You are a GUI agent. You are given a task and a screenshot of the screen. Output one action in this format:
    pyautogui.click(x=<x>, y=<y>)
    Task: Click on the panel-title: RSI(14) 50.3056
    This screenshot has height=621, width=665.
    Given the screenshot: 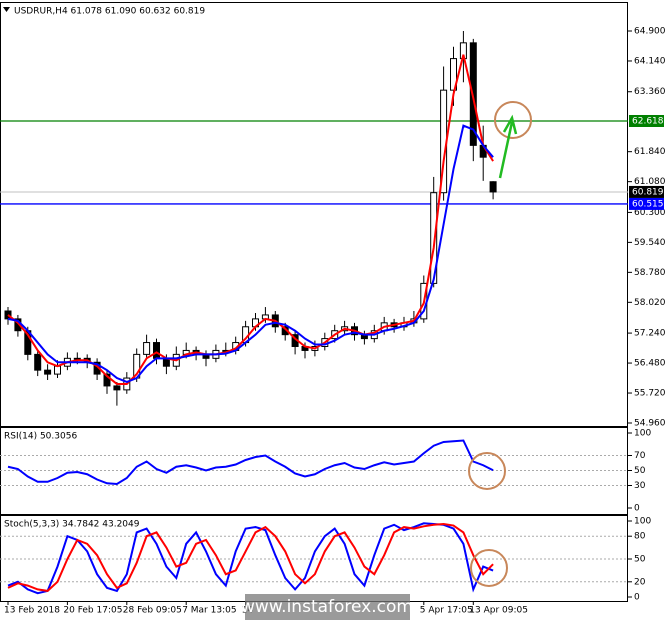 What is the action you would take?
    pyautogui.click(x=40, y=437)
    